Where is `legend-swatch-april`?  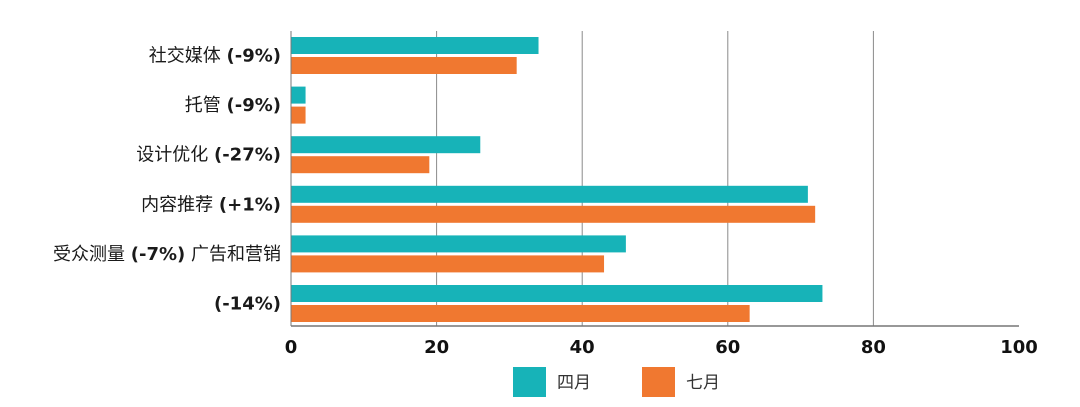 legend-swatch-april is located at coordinates (529, 382).